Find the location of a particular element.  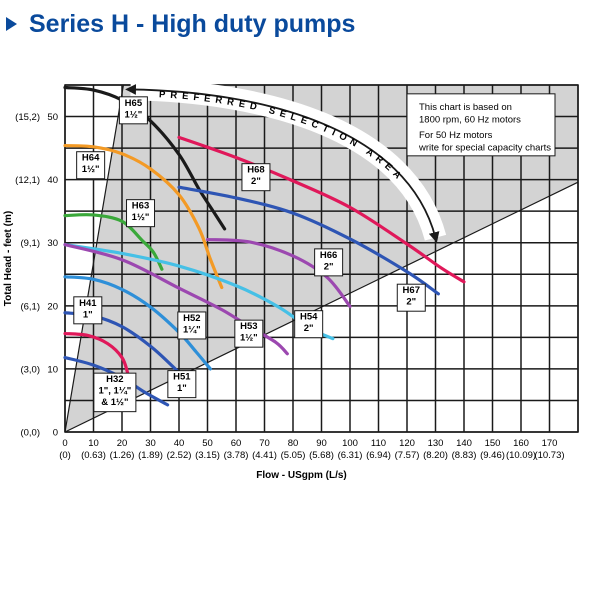

x-tick-label: 50 is located at coordinates (207, 443).